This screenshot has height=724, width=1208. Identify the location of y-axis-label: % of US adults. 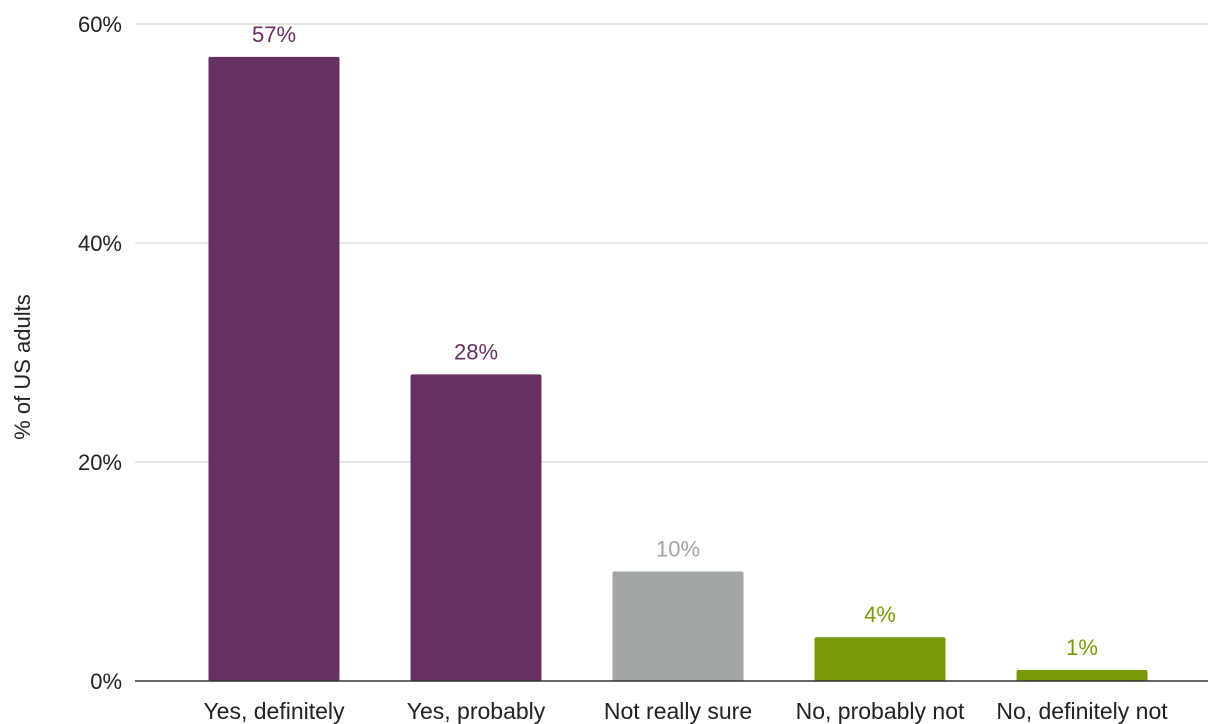
(22, 367).